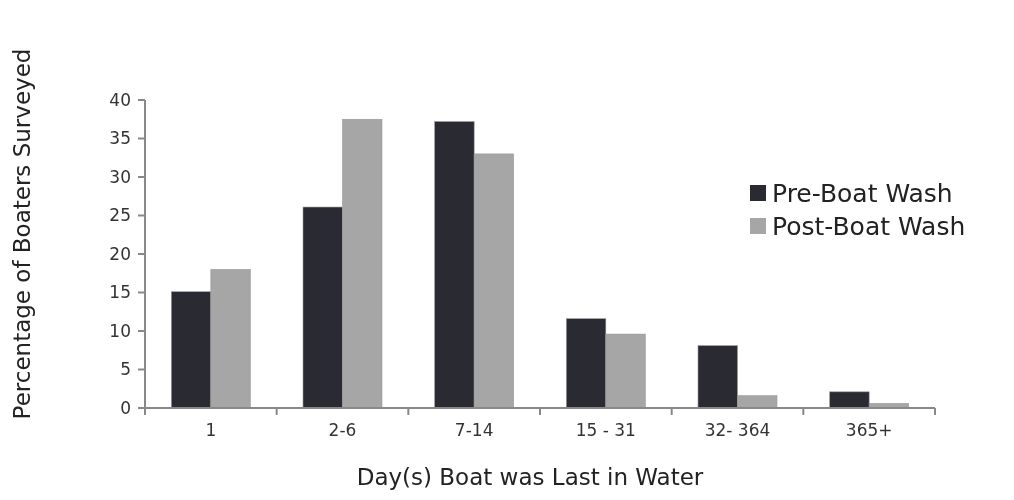  Describe the element at coordinates (120, 99) in the screenshot. I see `y-tick-label: 40` at that location.